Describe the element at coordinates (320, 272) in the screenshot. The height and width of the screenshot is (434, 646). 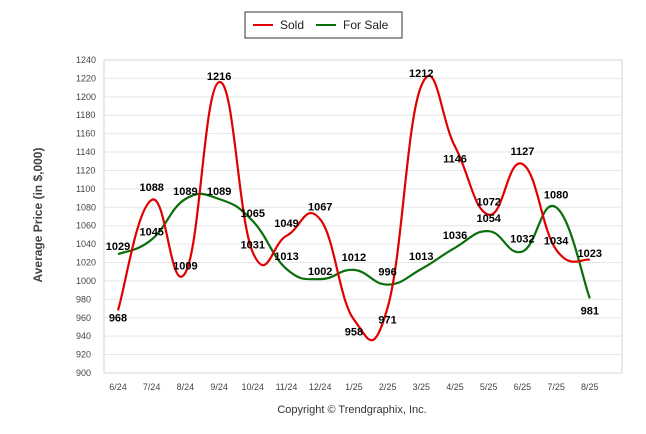
I see `data-label-for-sale: 1002` at that location.